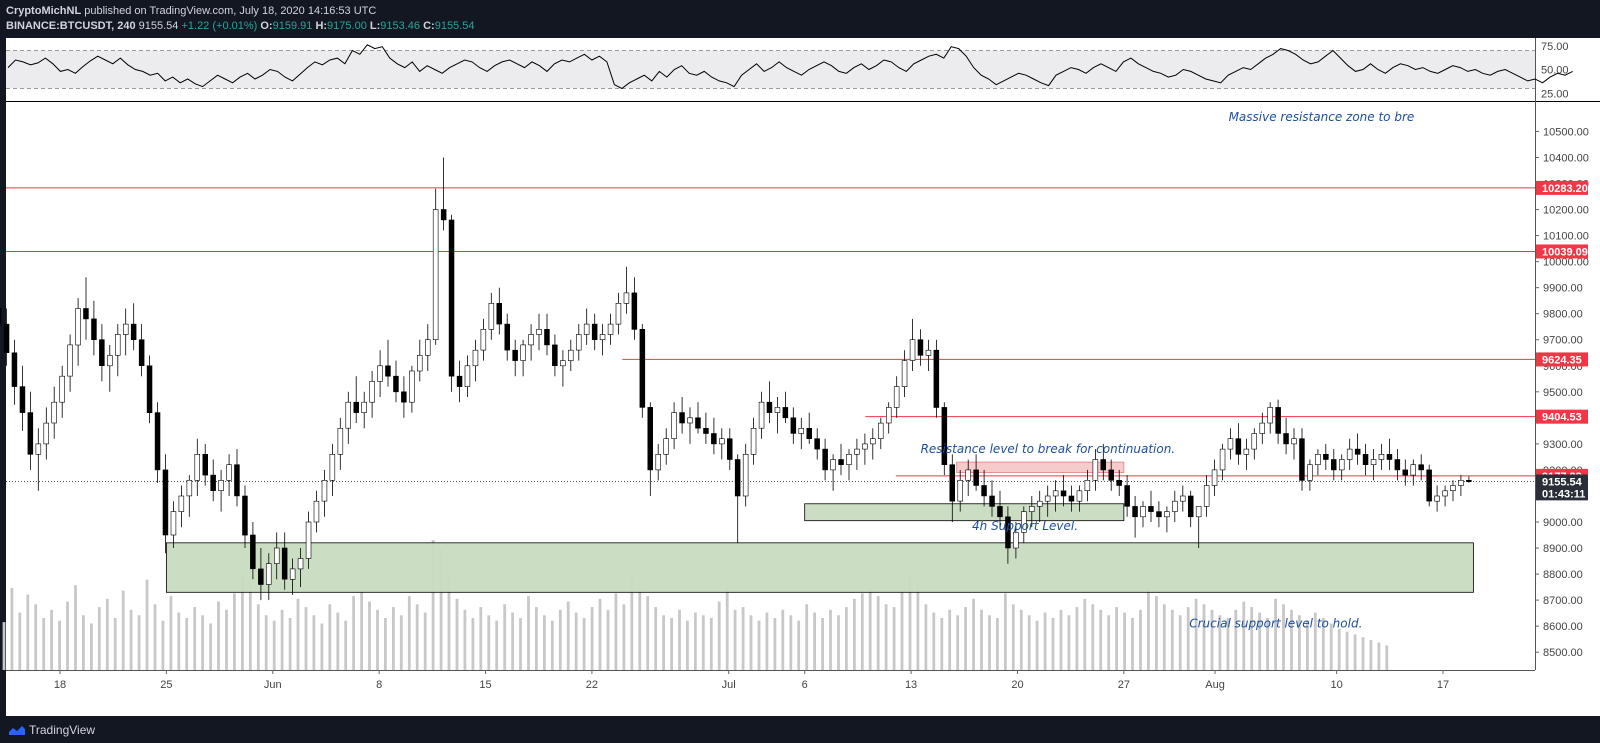  Describe the element at coordinates (1562, 418) in the screenshot. I see `price-tag: 9404.53` at that location.